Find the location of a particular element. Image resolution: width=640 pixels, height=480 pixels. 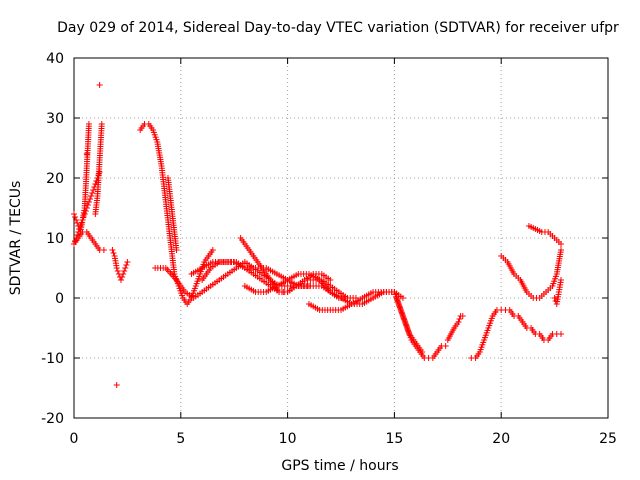

x-axis-label: GPS time / hours is located at coordinates (339, 466).